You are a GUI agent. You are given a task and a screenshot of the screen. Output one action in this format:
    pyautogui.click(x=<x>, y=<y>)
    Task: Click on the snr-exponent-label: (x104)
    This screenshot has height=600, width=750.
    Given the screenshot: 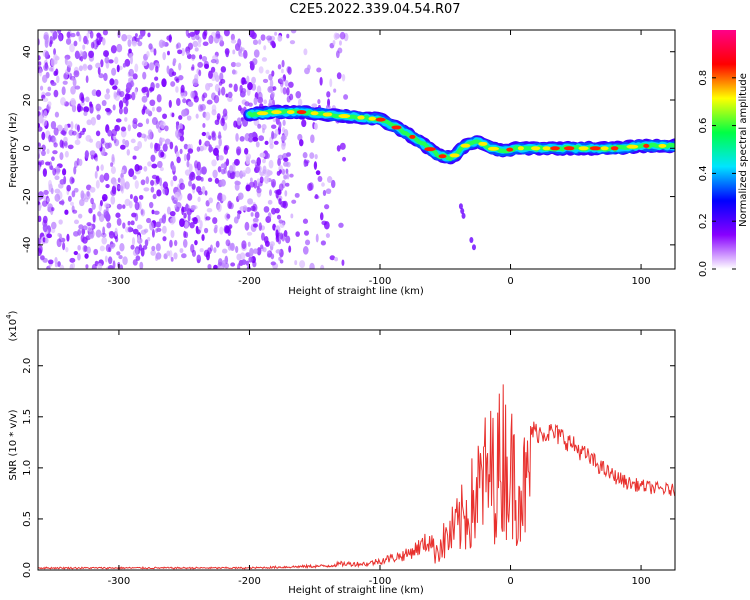 What is the action you would take?
    pyautogui.click(x=12, y=325)
    